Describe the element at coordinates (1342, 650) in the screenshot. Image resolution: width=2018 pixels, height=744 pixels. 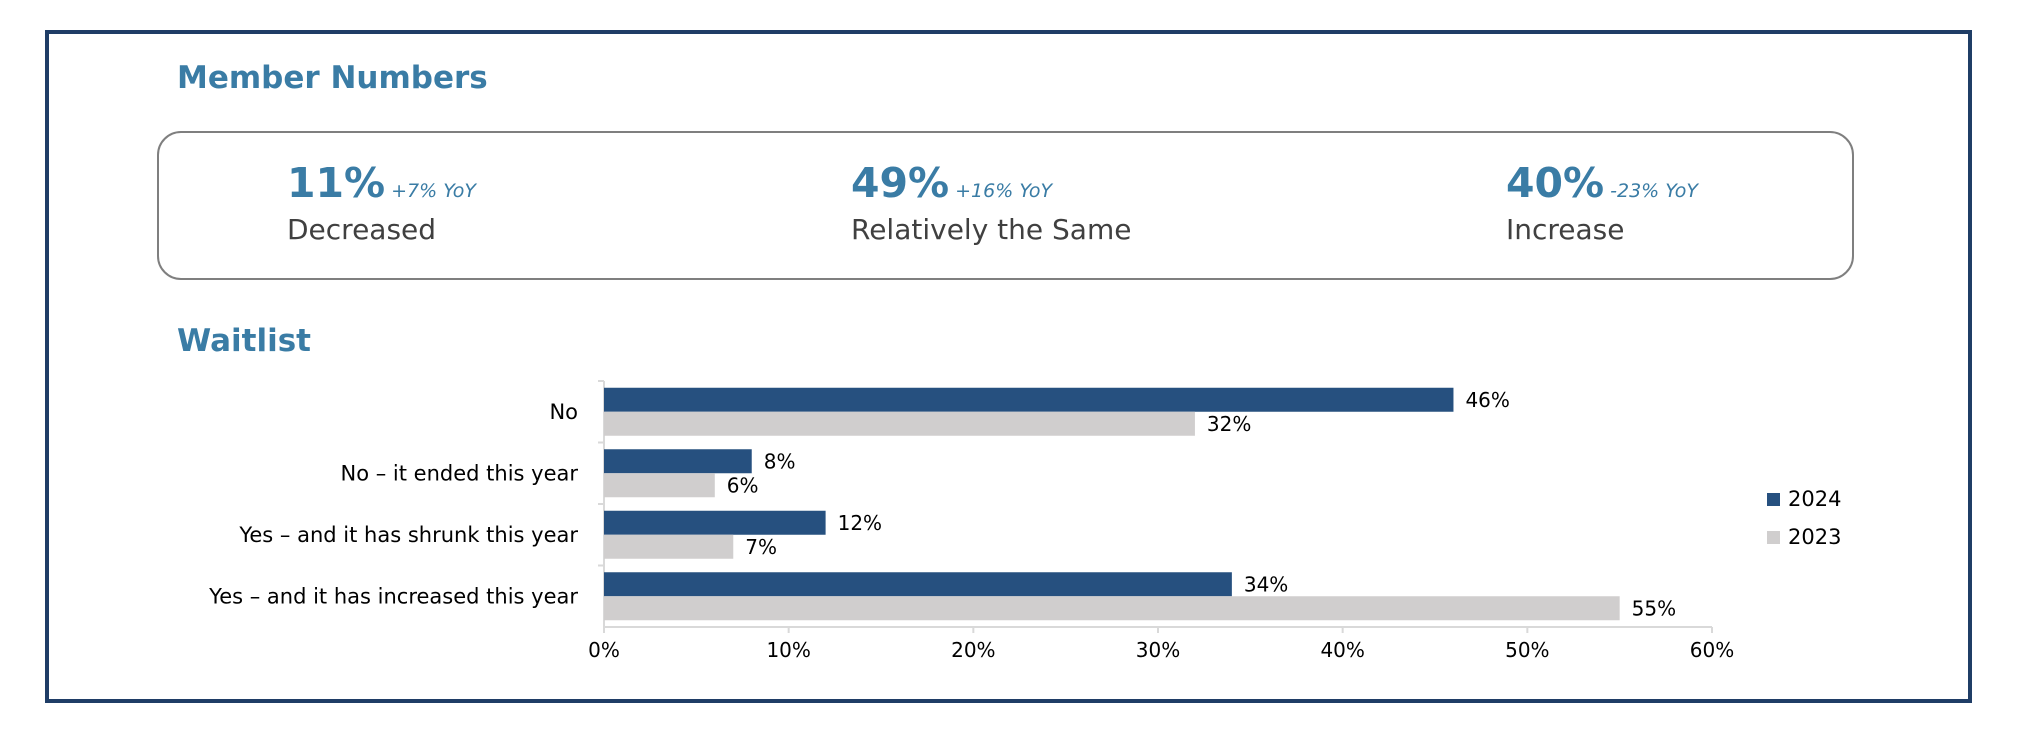
I see `x-tick-label: 40%` at that location.